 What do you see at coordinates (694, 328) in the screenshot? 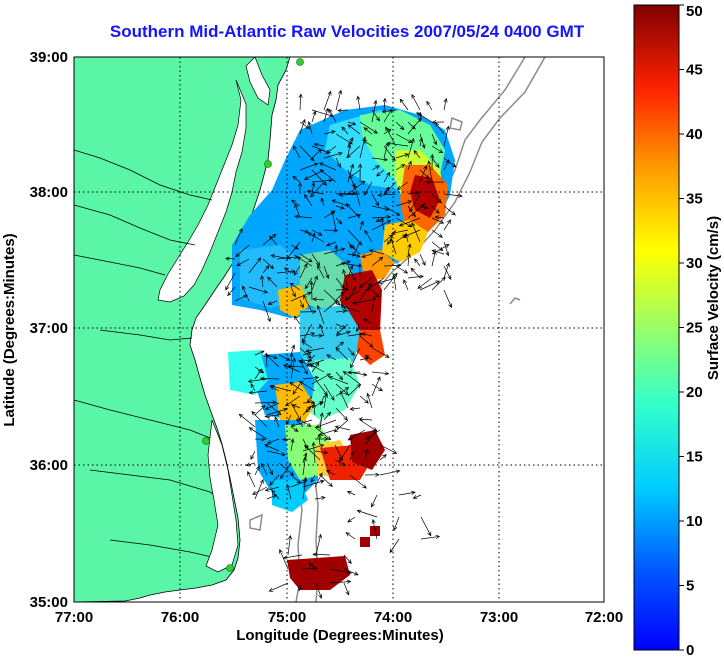
I see `colorbar-tick-label: 25` at bounding box center [694, 328].